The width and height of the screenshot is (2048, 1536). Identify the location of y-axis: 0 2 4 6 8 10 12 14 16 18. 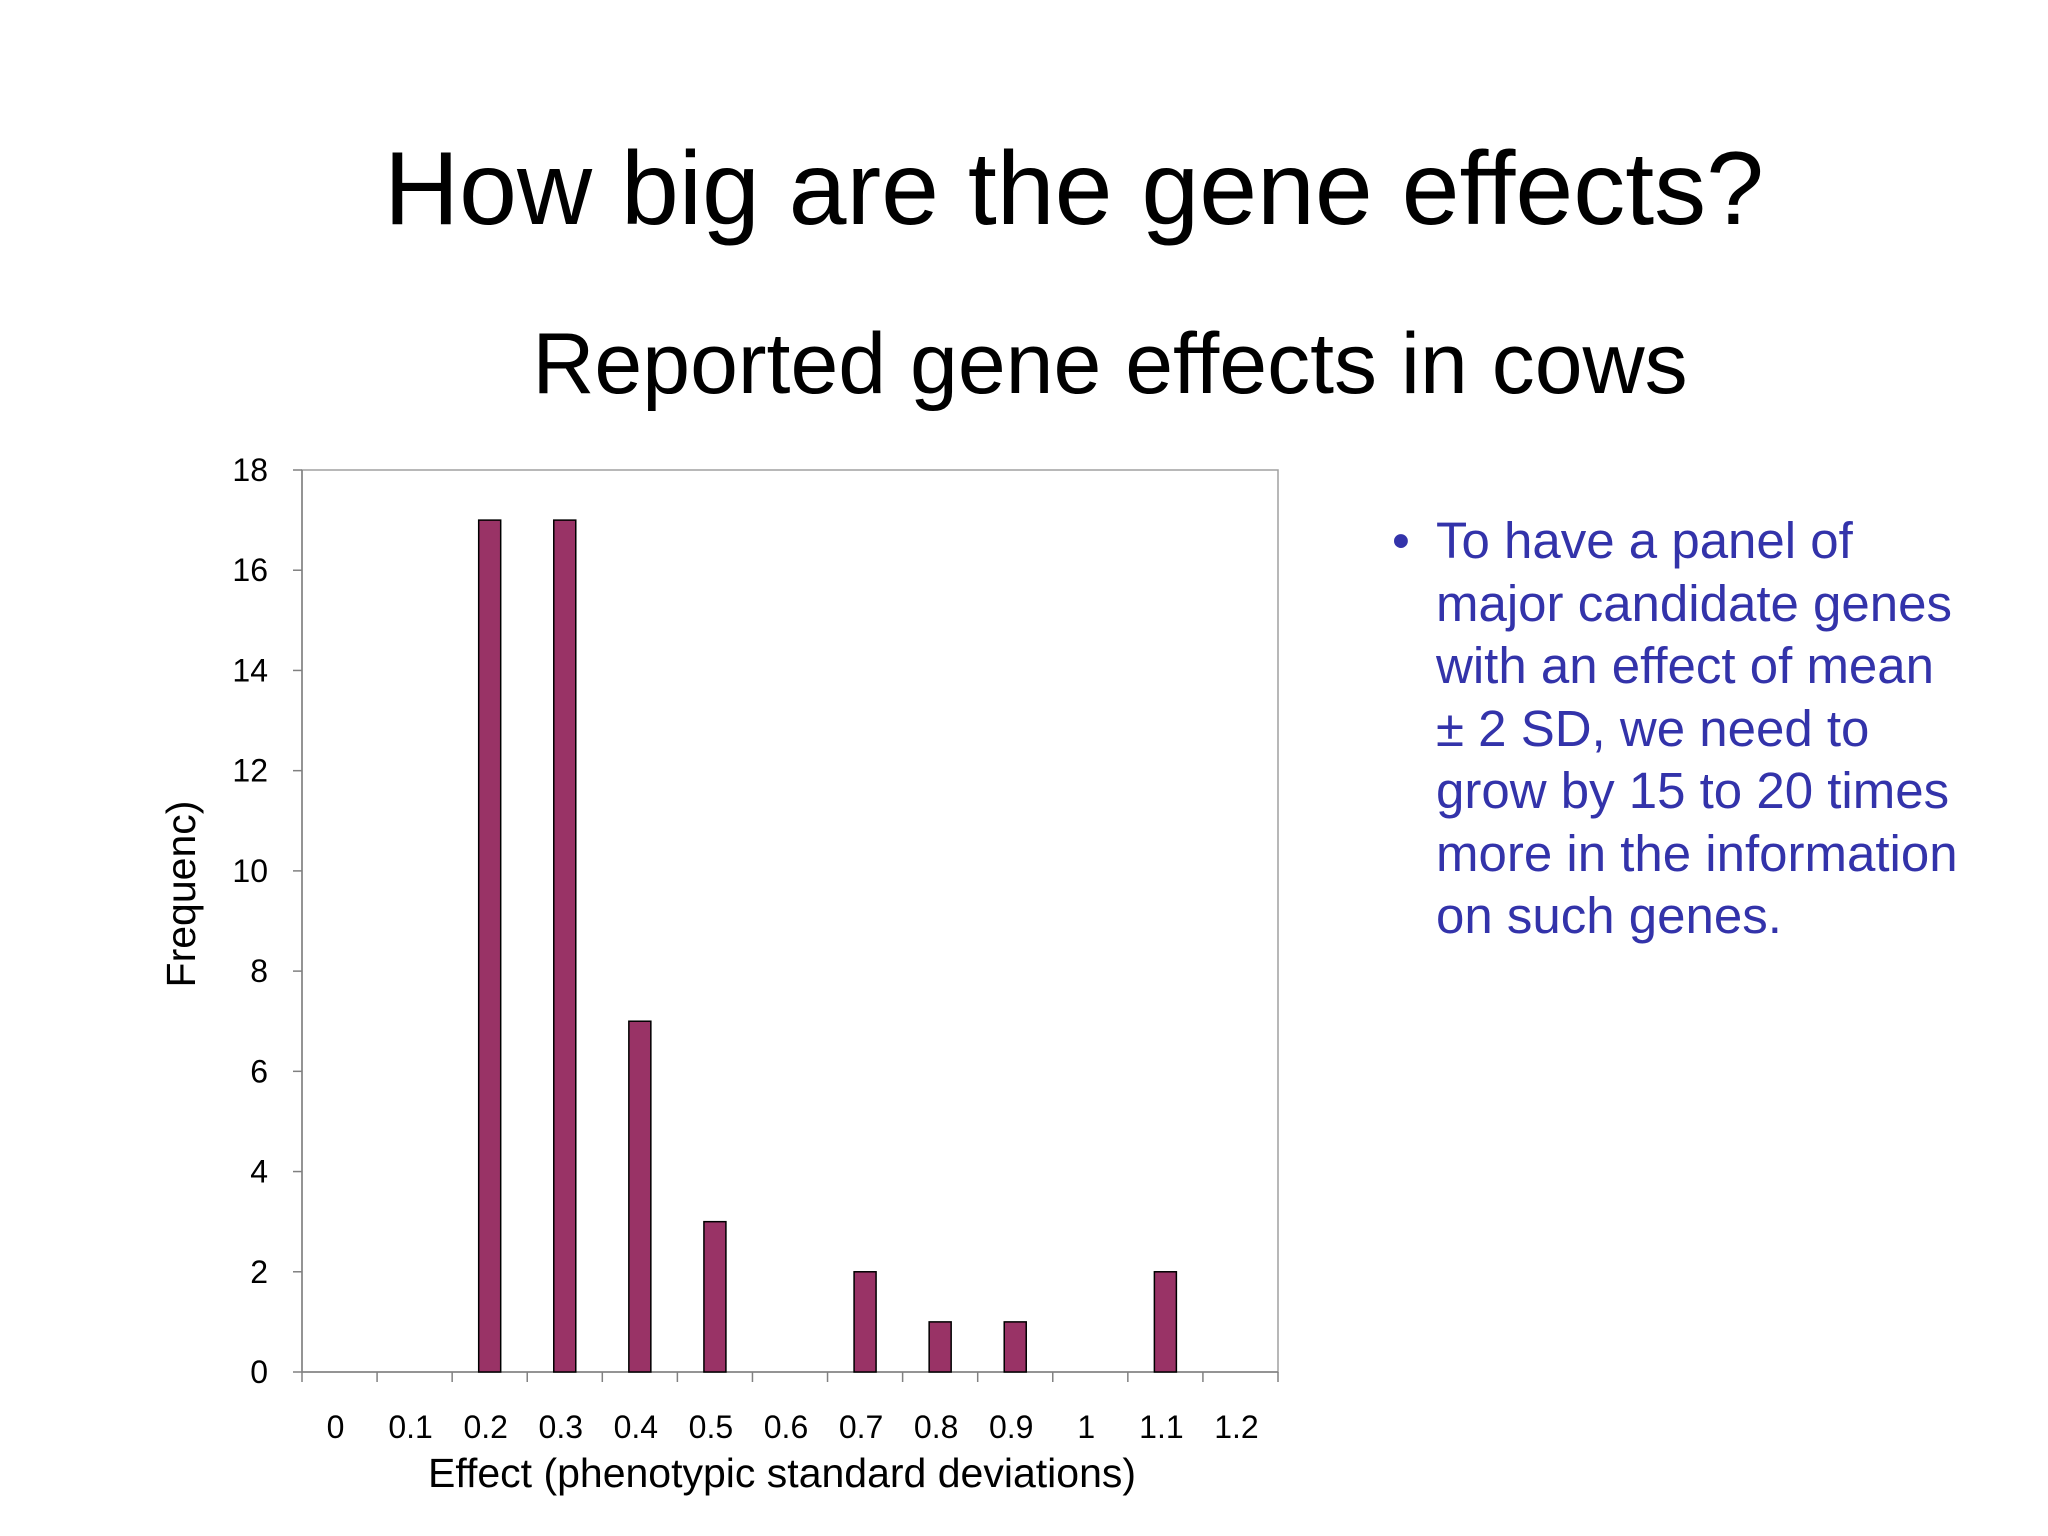
(267, 921).